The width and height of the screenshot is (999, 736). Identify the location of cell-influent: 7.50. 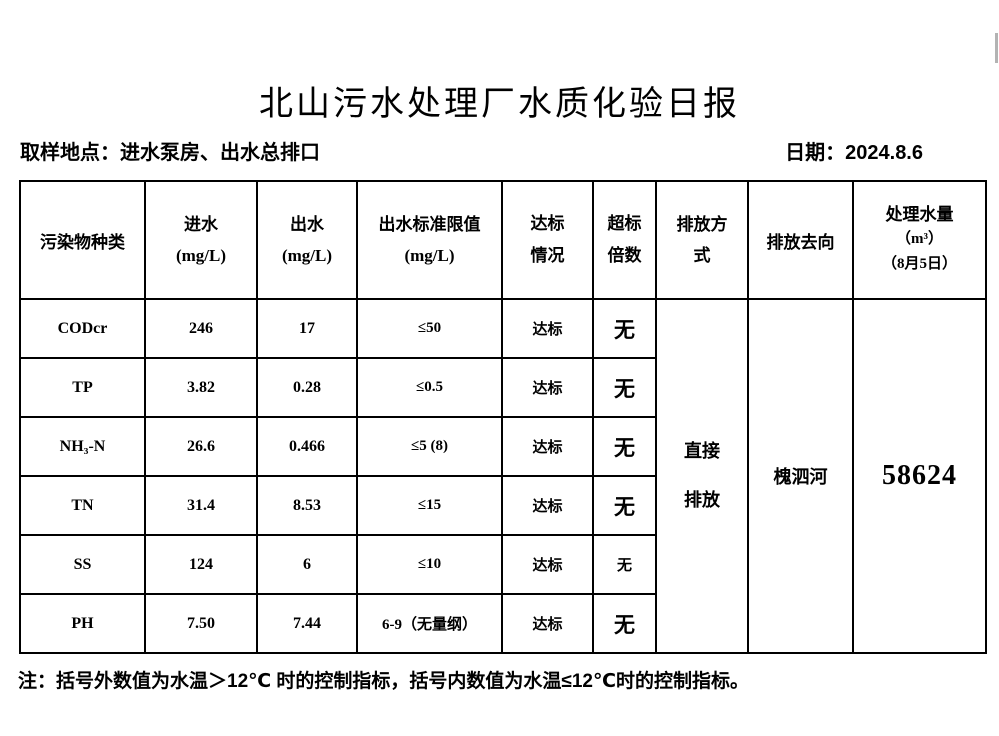
(201, 623).